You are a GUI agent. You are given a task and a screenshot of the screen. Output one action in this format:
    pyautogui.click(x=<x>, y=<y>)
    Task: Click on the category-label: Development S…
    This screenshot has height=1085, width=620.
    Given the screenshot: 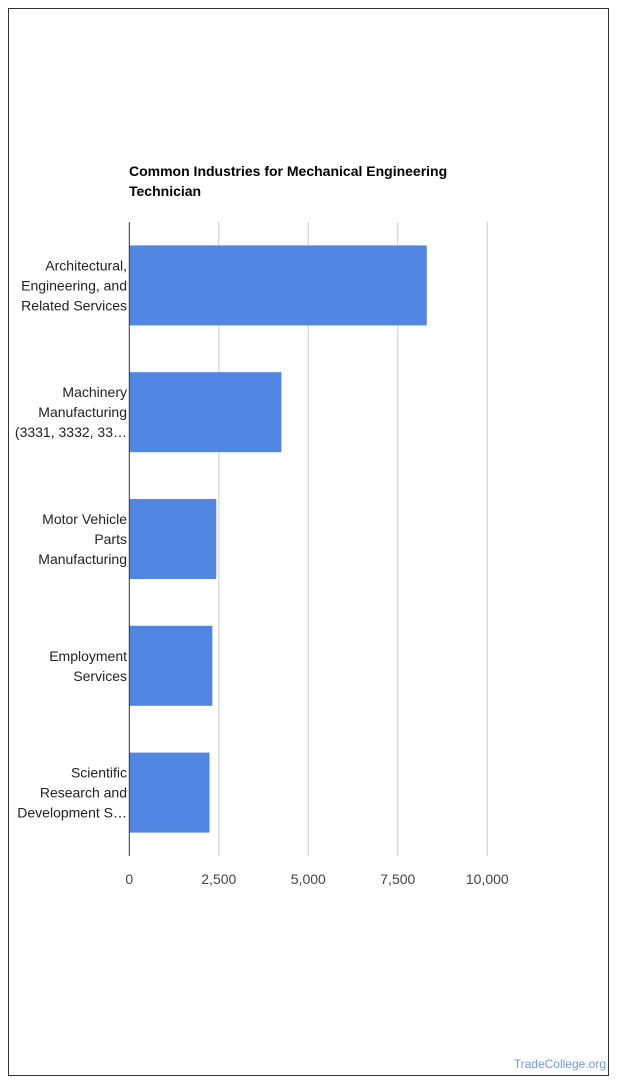 What is the action you would take?
    pyautogui.click(x=72, y=813)
    